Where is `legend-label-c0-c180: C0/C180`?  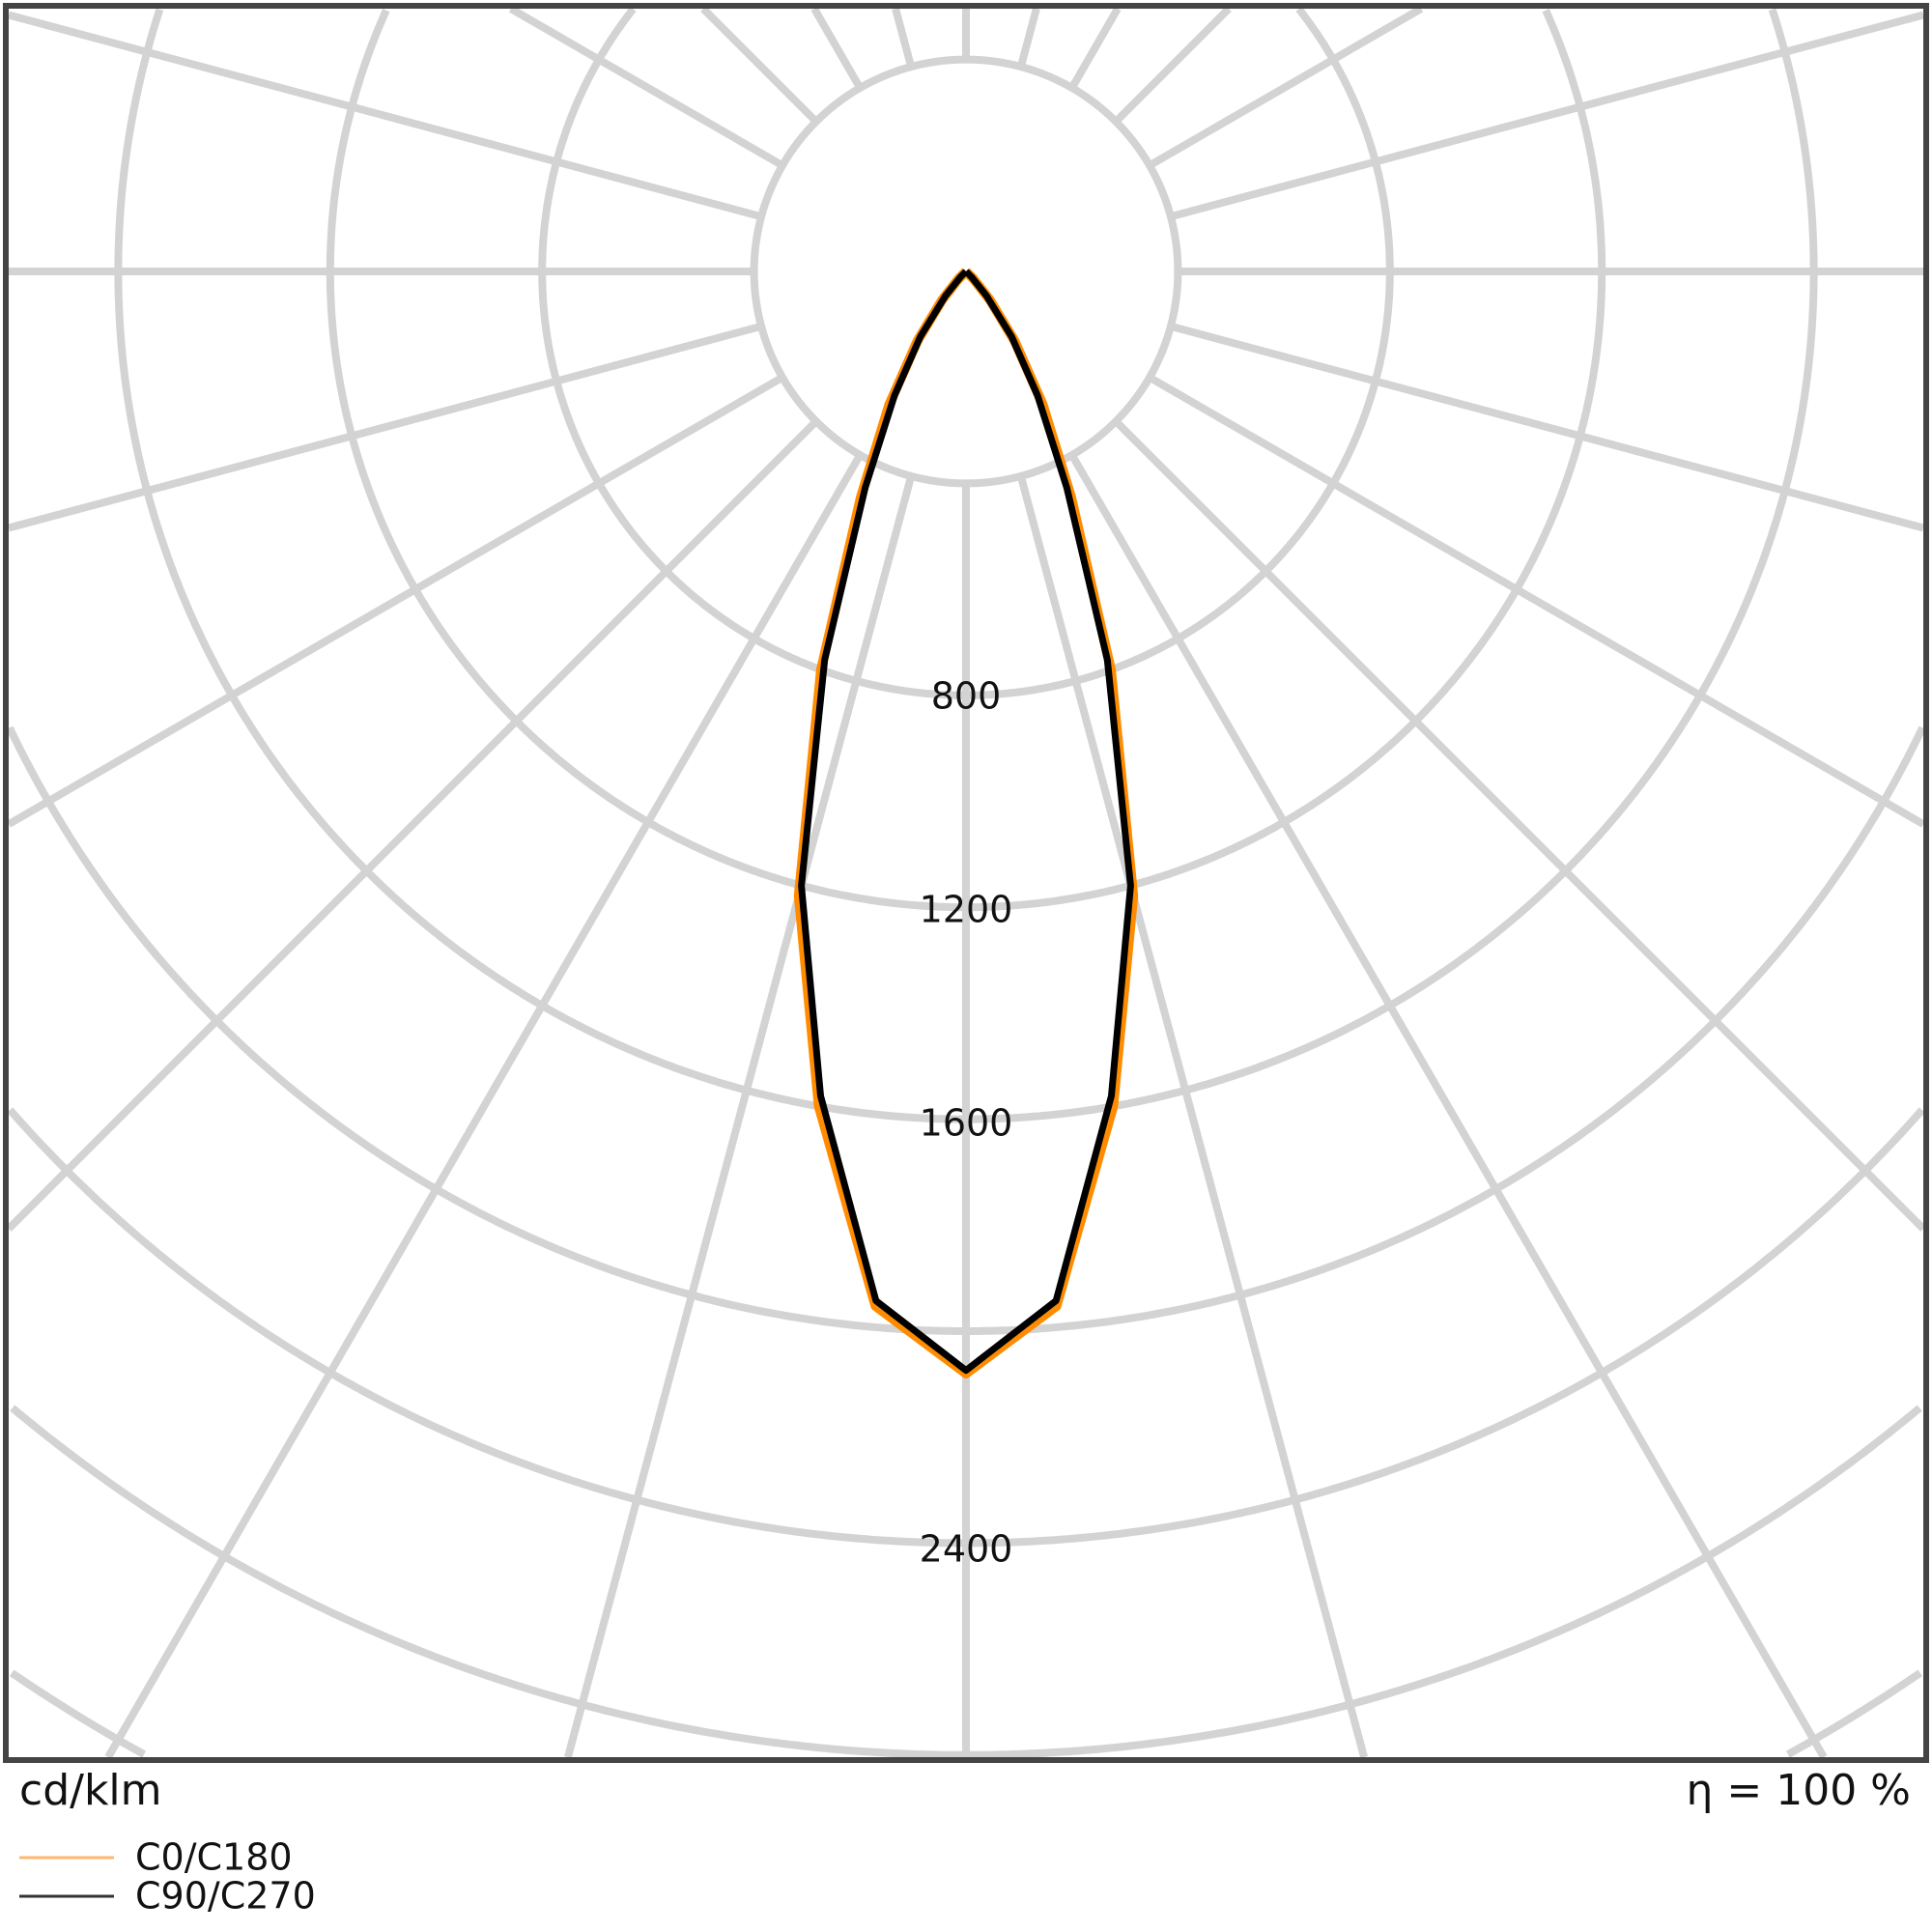 legend-label-c0-c180: C0/C180 is located at coordinates (214, 1857).